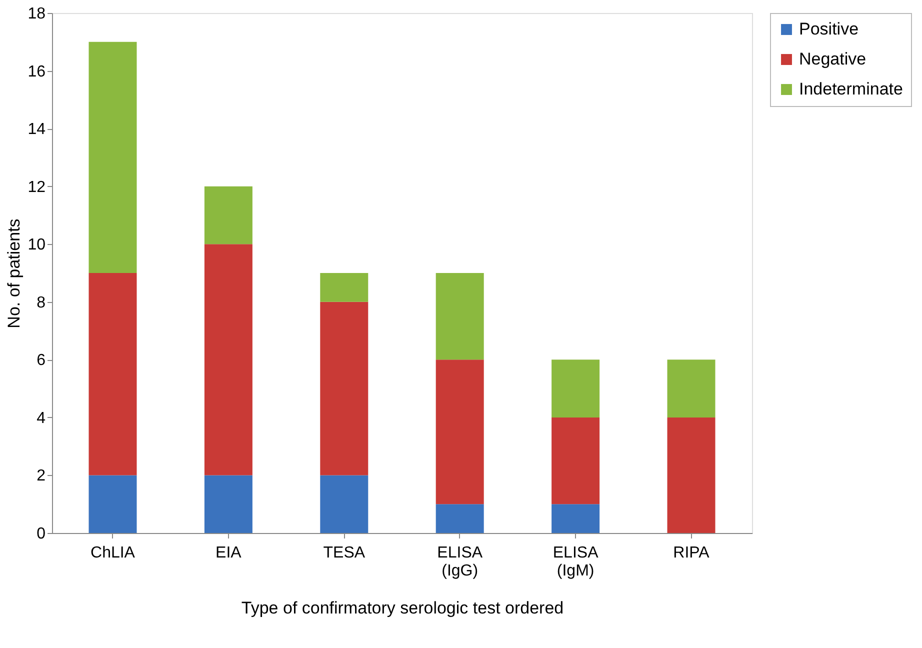 The height and width of the screenshot is (648, 922). What do you see at coordinates (460, 562) in the screenshot?
I see `x-tick-label: ELISA (IgG)` at bounding box center [460, 562].